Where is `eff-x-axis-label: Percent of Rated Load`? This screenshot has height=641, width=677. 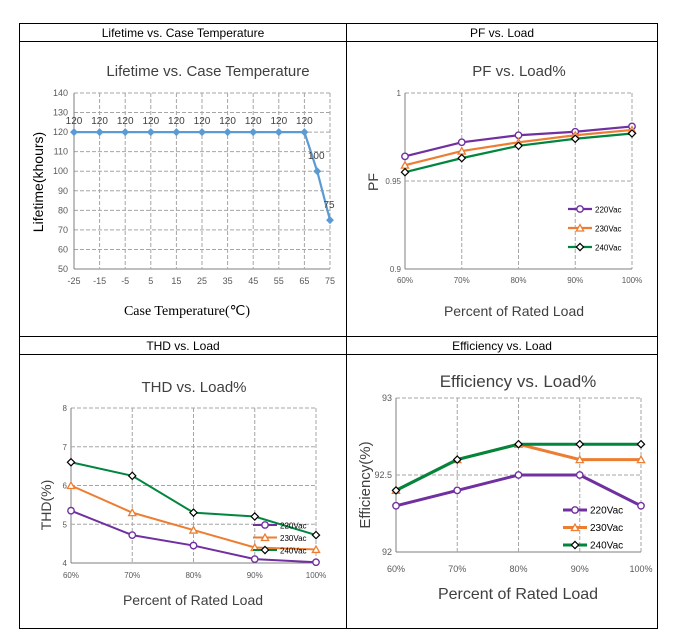 eff-x-axis-label: Percent of Rated Load is located at coordinates (518, 594).